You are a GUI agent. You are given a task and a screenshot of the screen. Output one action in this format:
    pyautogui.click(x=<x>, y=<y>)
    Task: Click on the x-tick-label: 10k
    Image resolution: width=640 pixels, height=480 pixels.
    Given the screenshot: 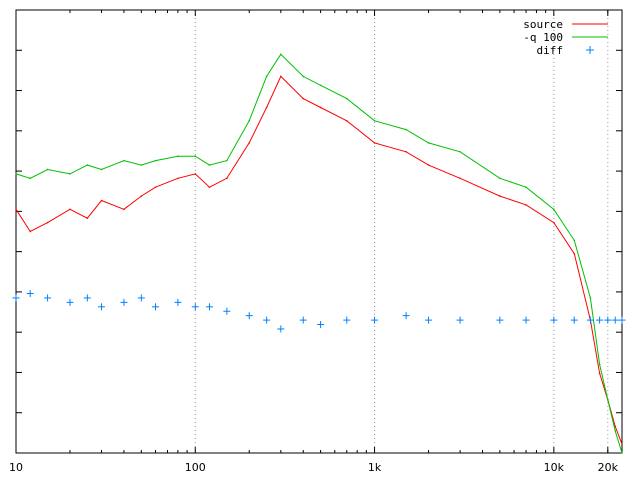 What is the action you would take?
    pyautogui.click(x=554, y=467)
    